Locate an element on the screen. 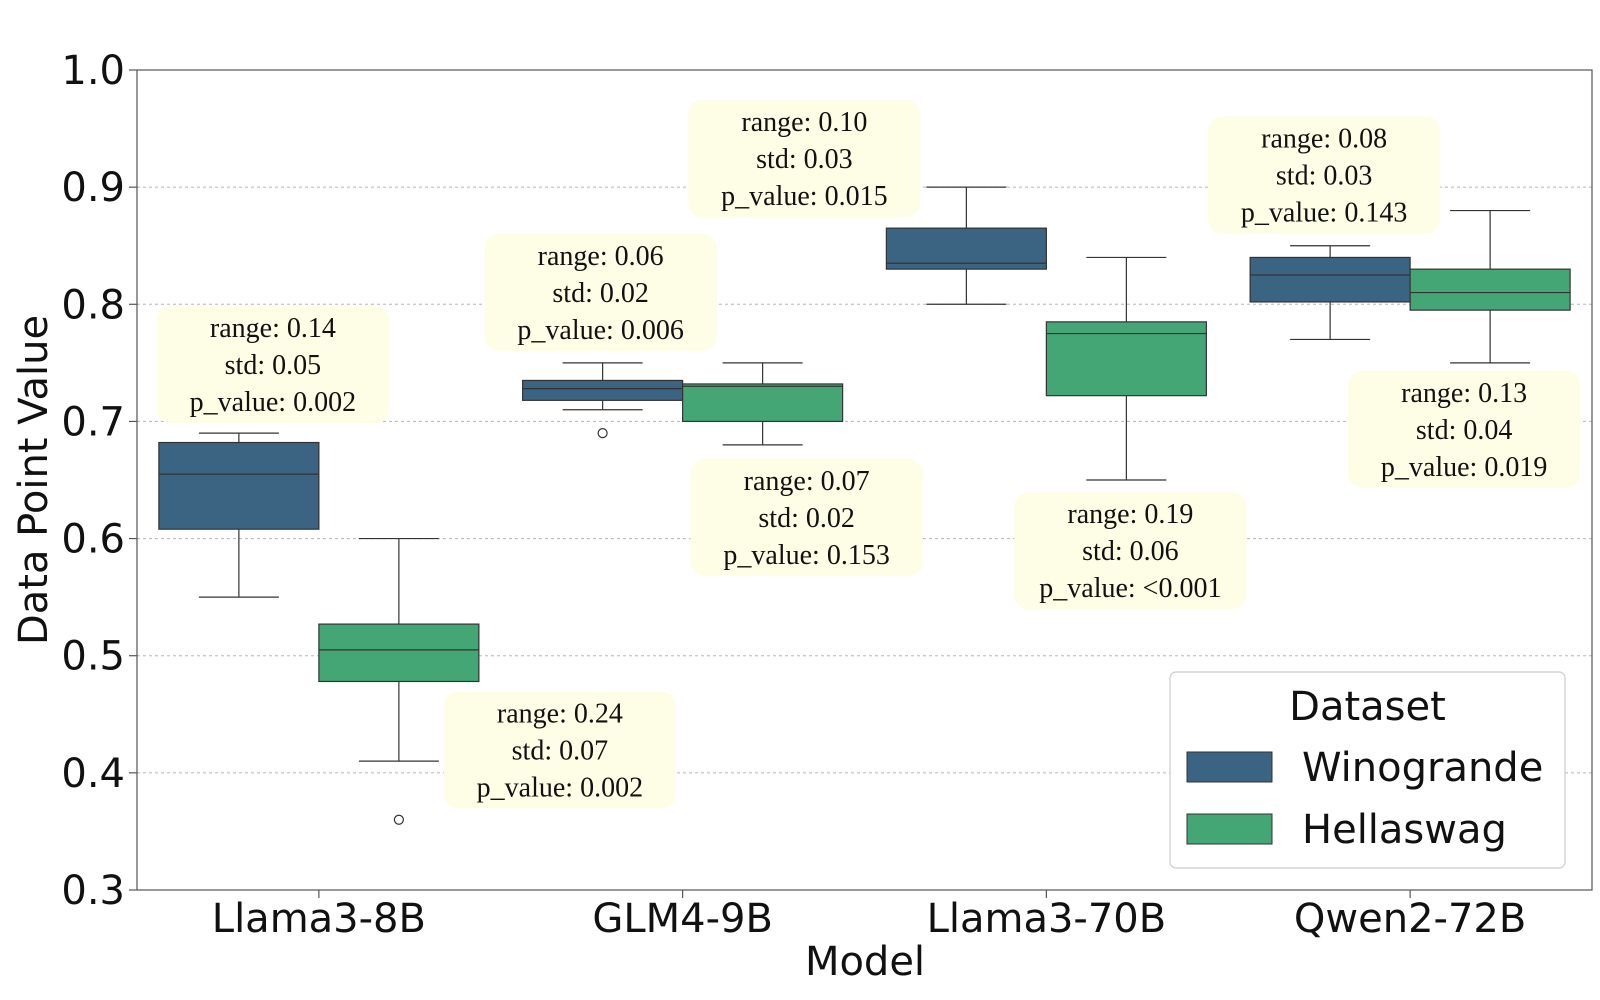  y-tick-label: 0.3 is located at coordinates (93, 891).